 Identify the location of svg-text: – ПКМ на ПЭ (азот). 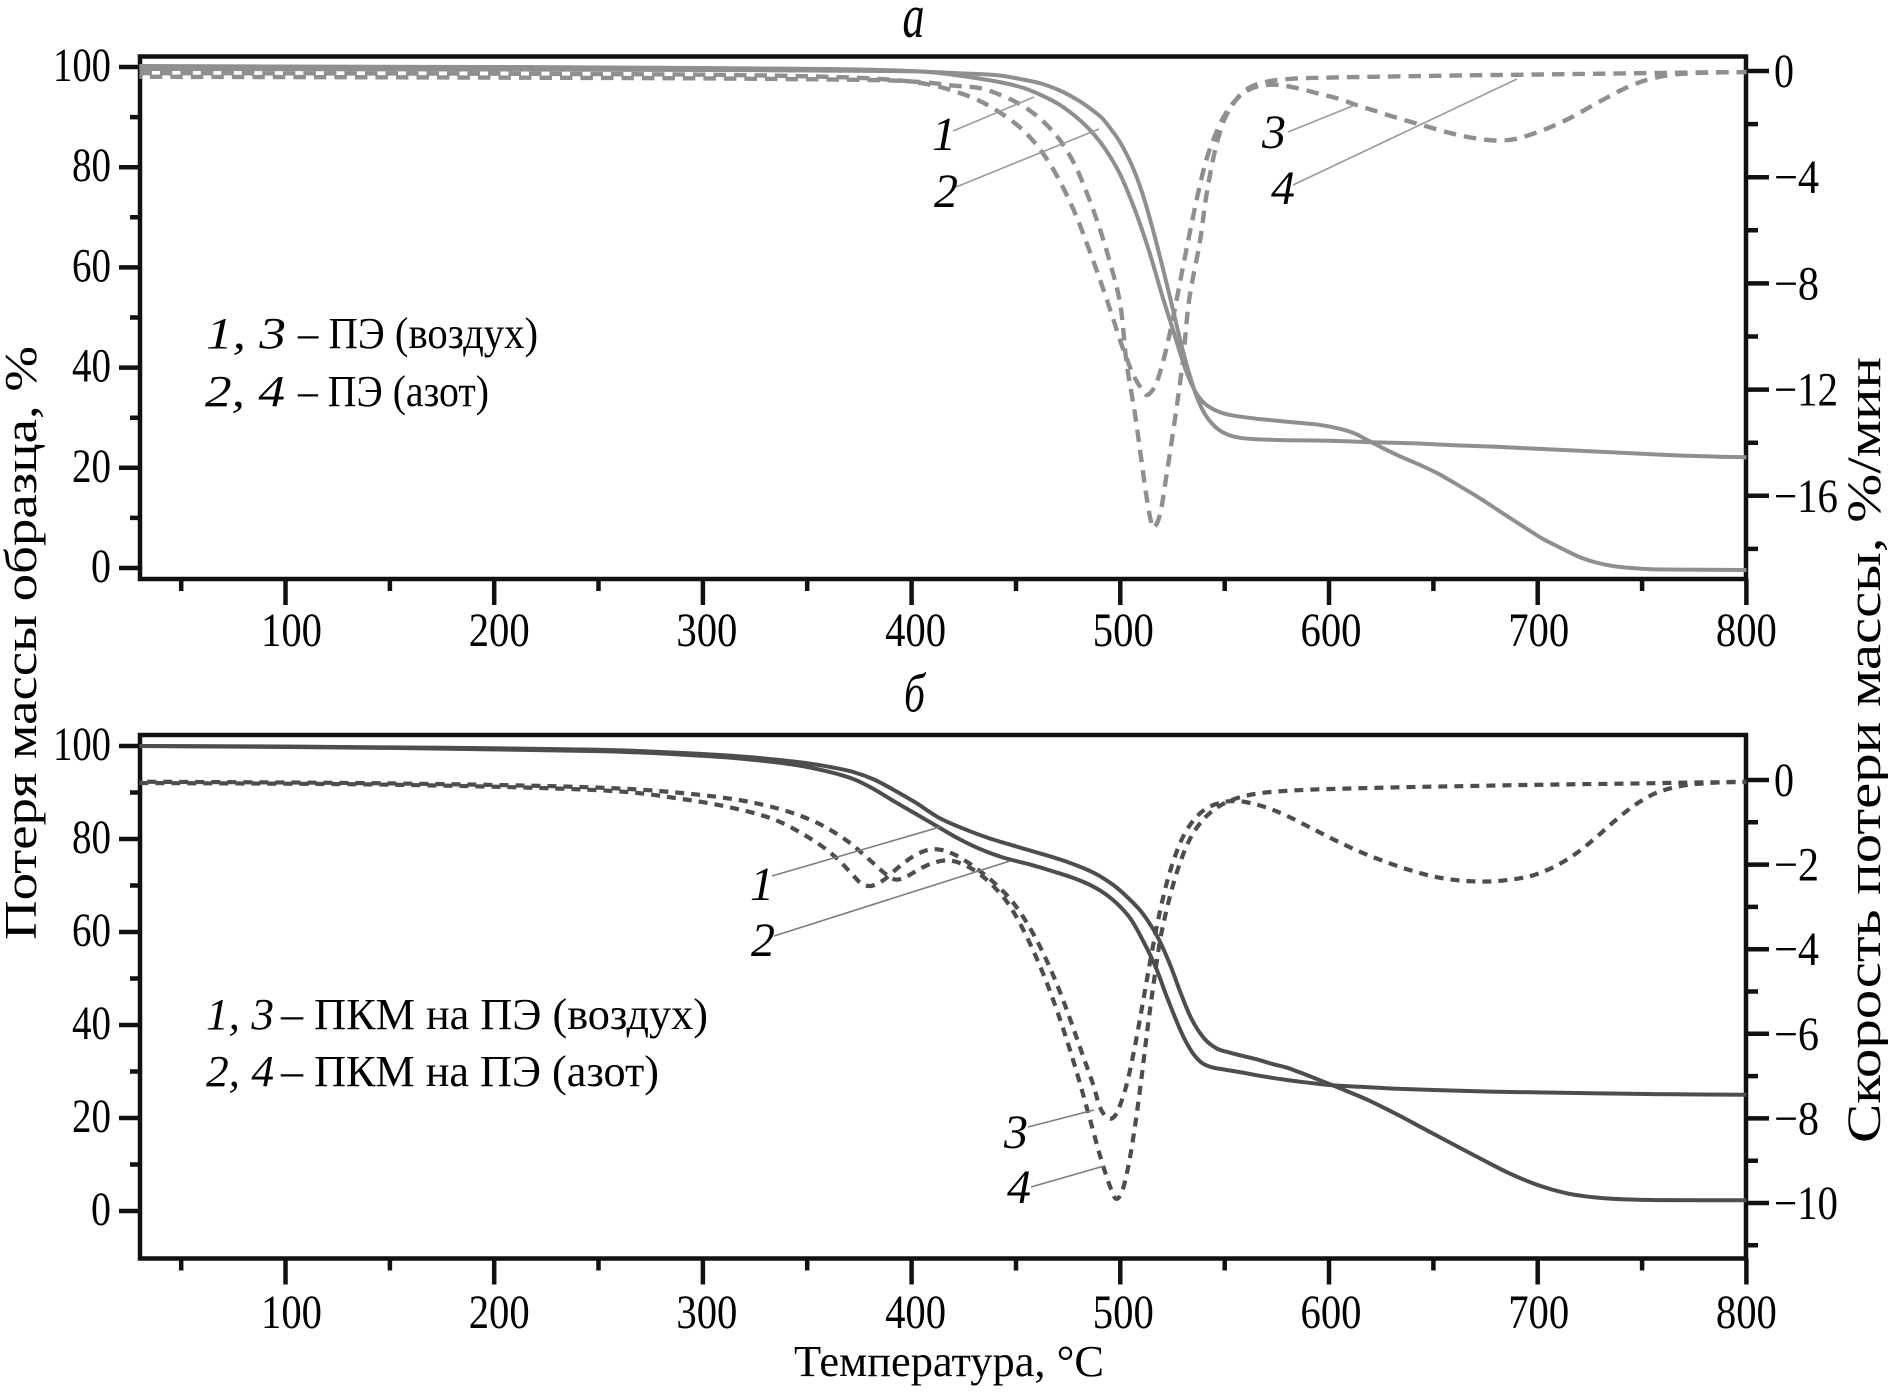
(469, 1071).